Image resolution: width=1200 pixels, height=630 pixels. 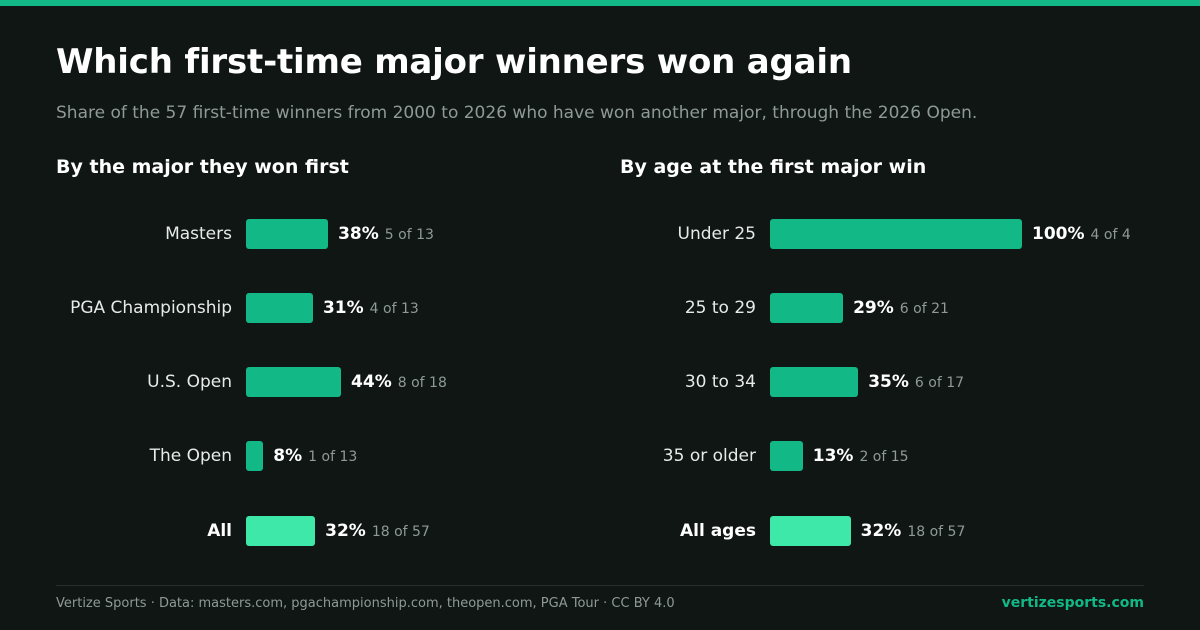 I want to click on right-row-2: 30 to 34, so click(x=378, y=382).